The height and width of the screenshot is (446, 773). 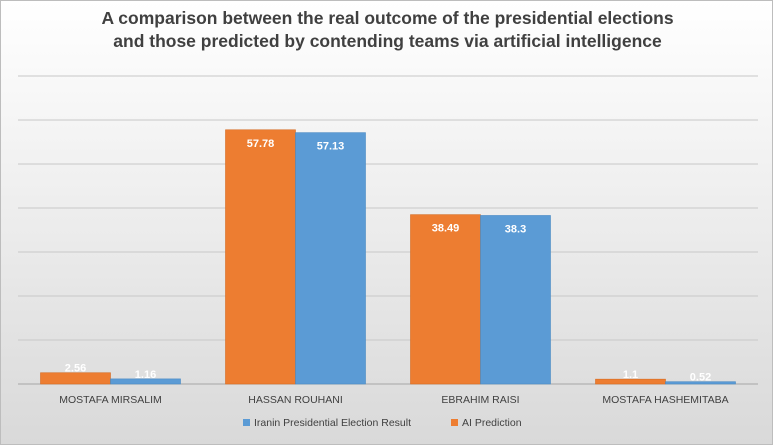 I want to click on data-label: 1.16, so click(x=145, y=375).